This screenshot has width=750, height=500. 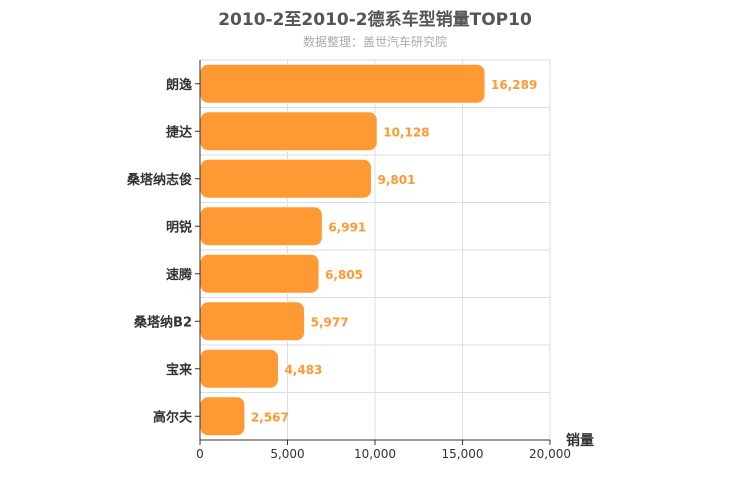 What do you see at coordinates (200, 454) in the screenshot?
I see `x-tick-label: 0` at bounding box center [200, 454].